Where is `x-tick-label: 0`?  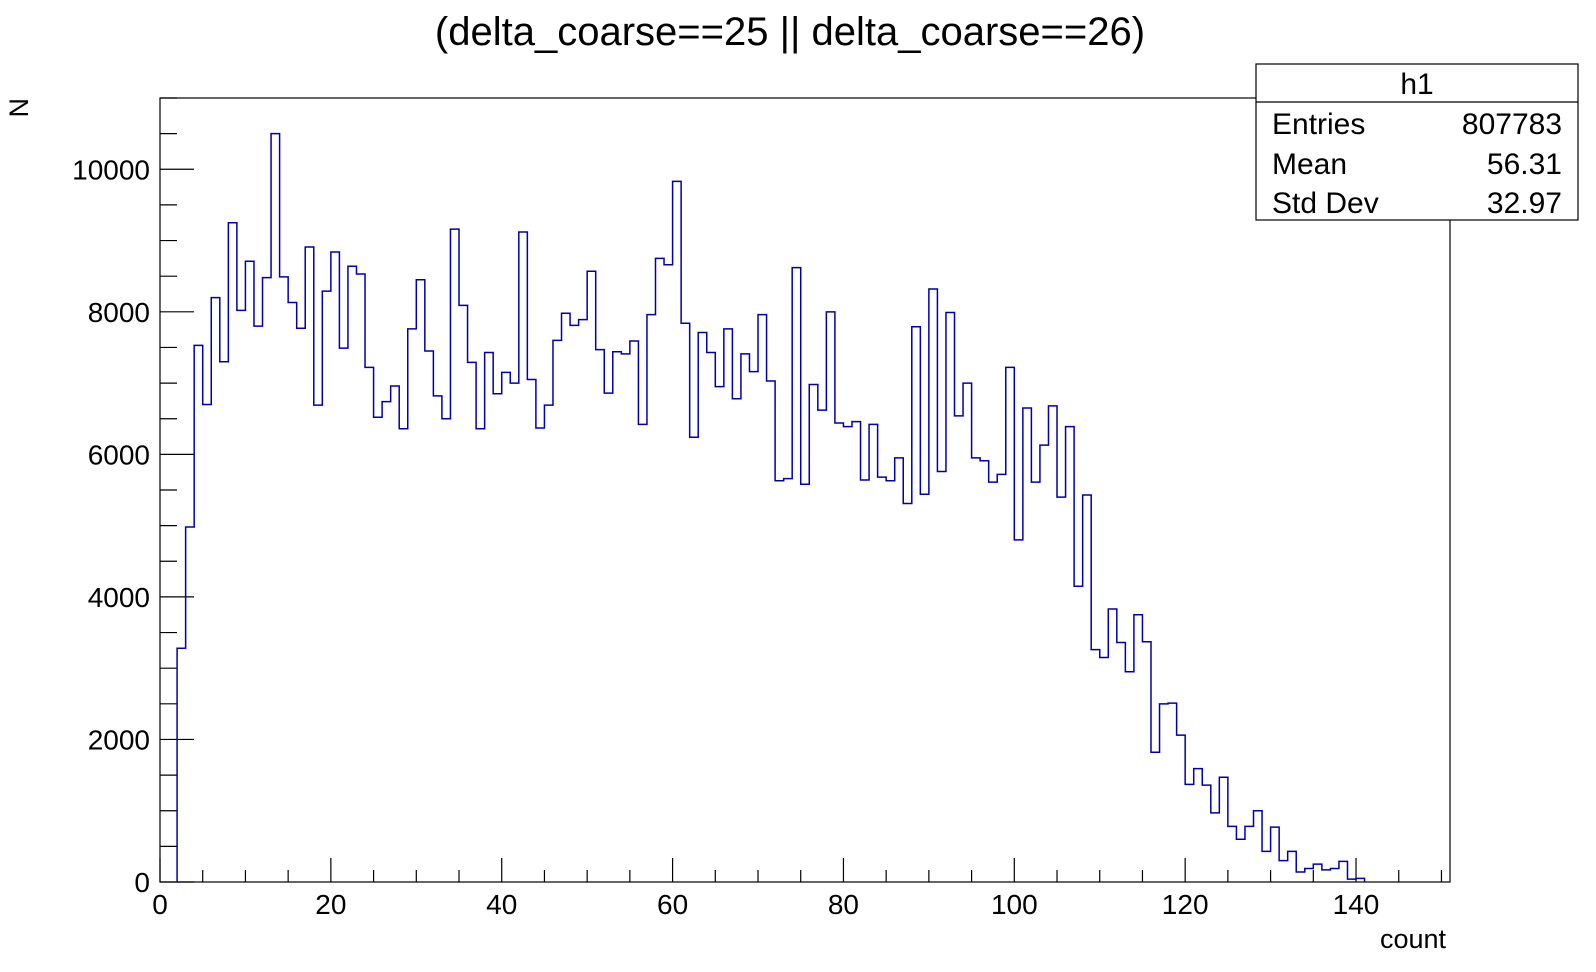
x-tick-label: 0 is located at coordinates (160, 904).